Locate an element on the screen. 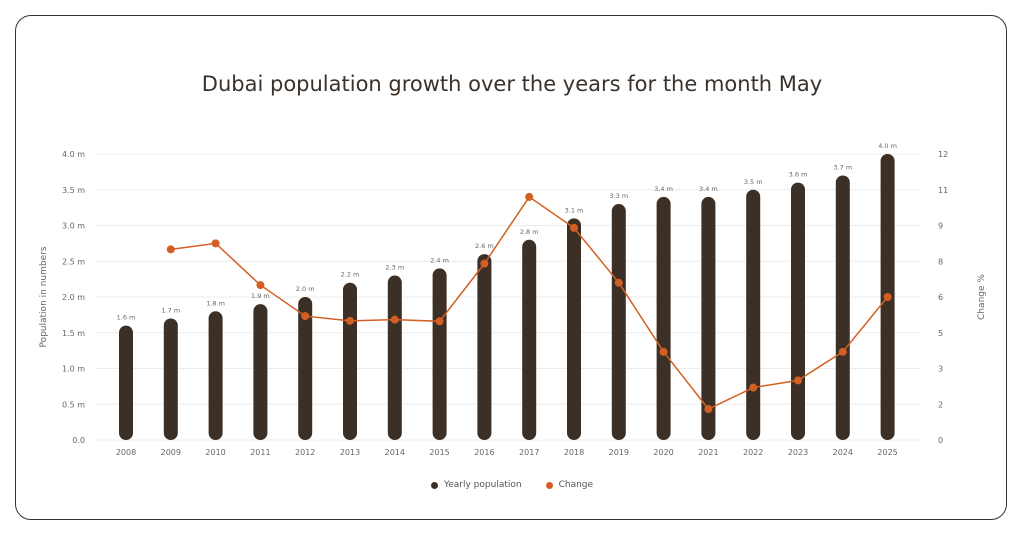 The height and width of the screenshot is (536, 1024). bar-value-label: 2.6 m is located at coordinates (484, 246).